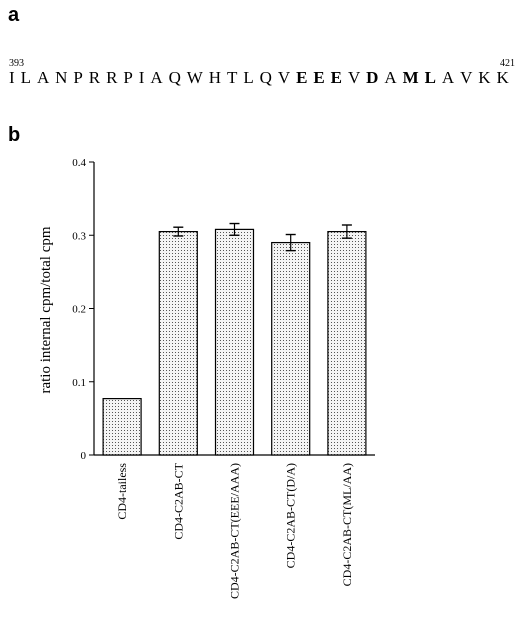 Image resolution: width=520 pixels, height=618 pixels. What do you see at coordinates (79, 236) in the screenshot?
I see `y-tick-label: 0.3` at bounding box center [79, 236].